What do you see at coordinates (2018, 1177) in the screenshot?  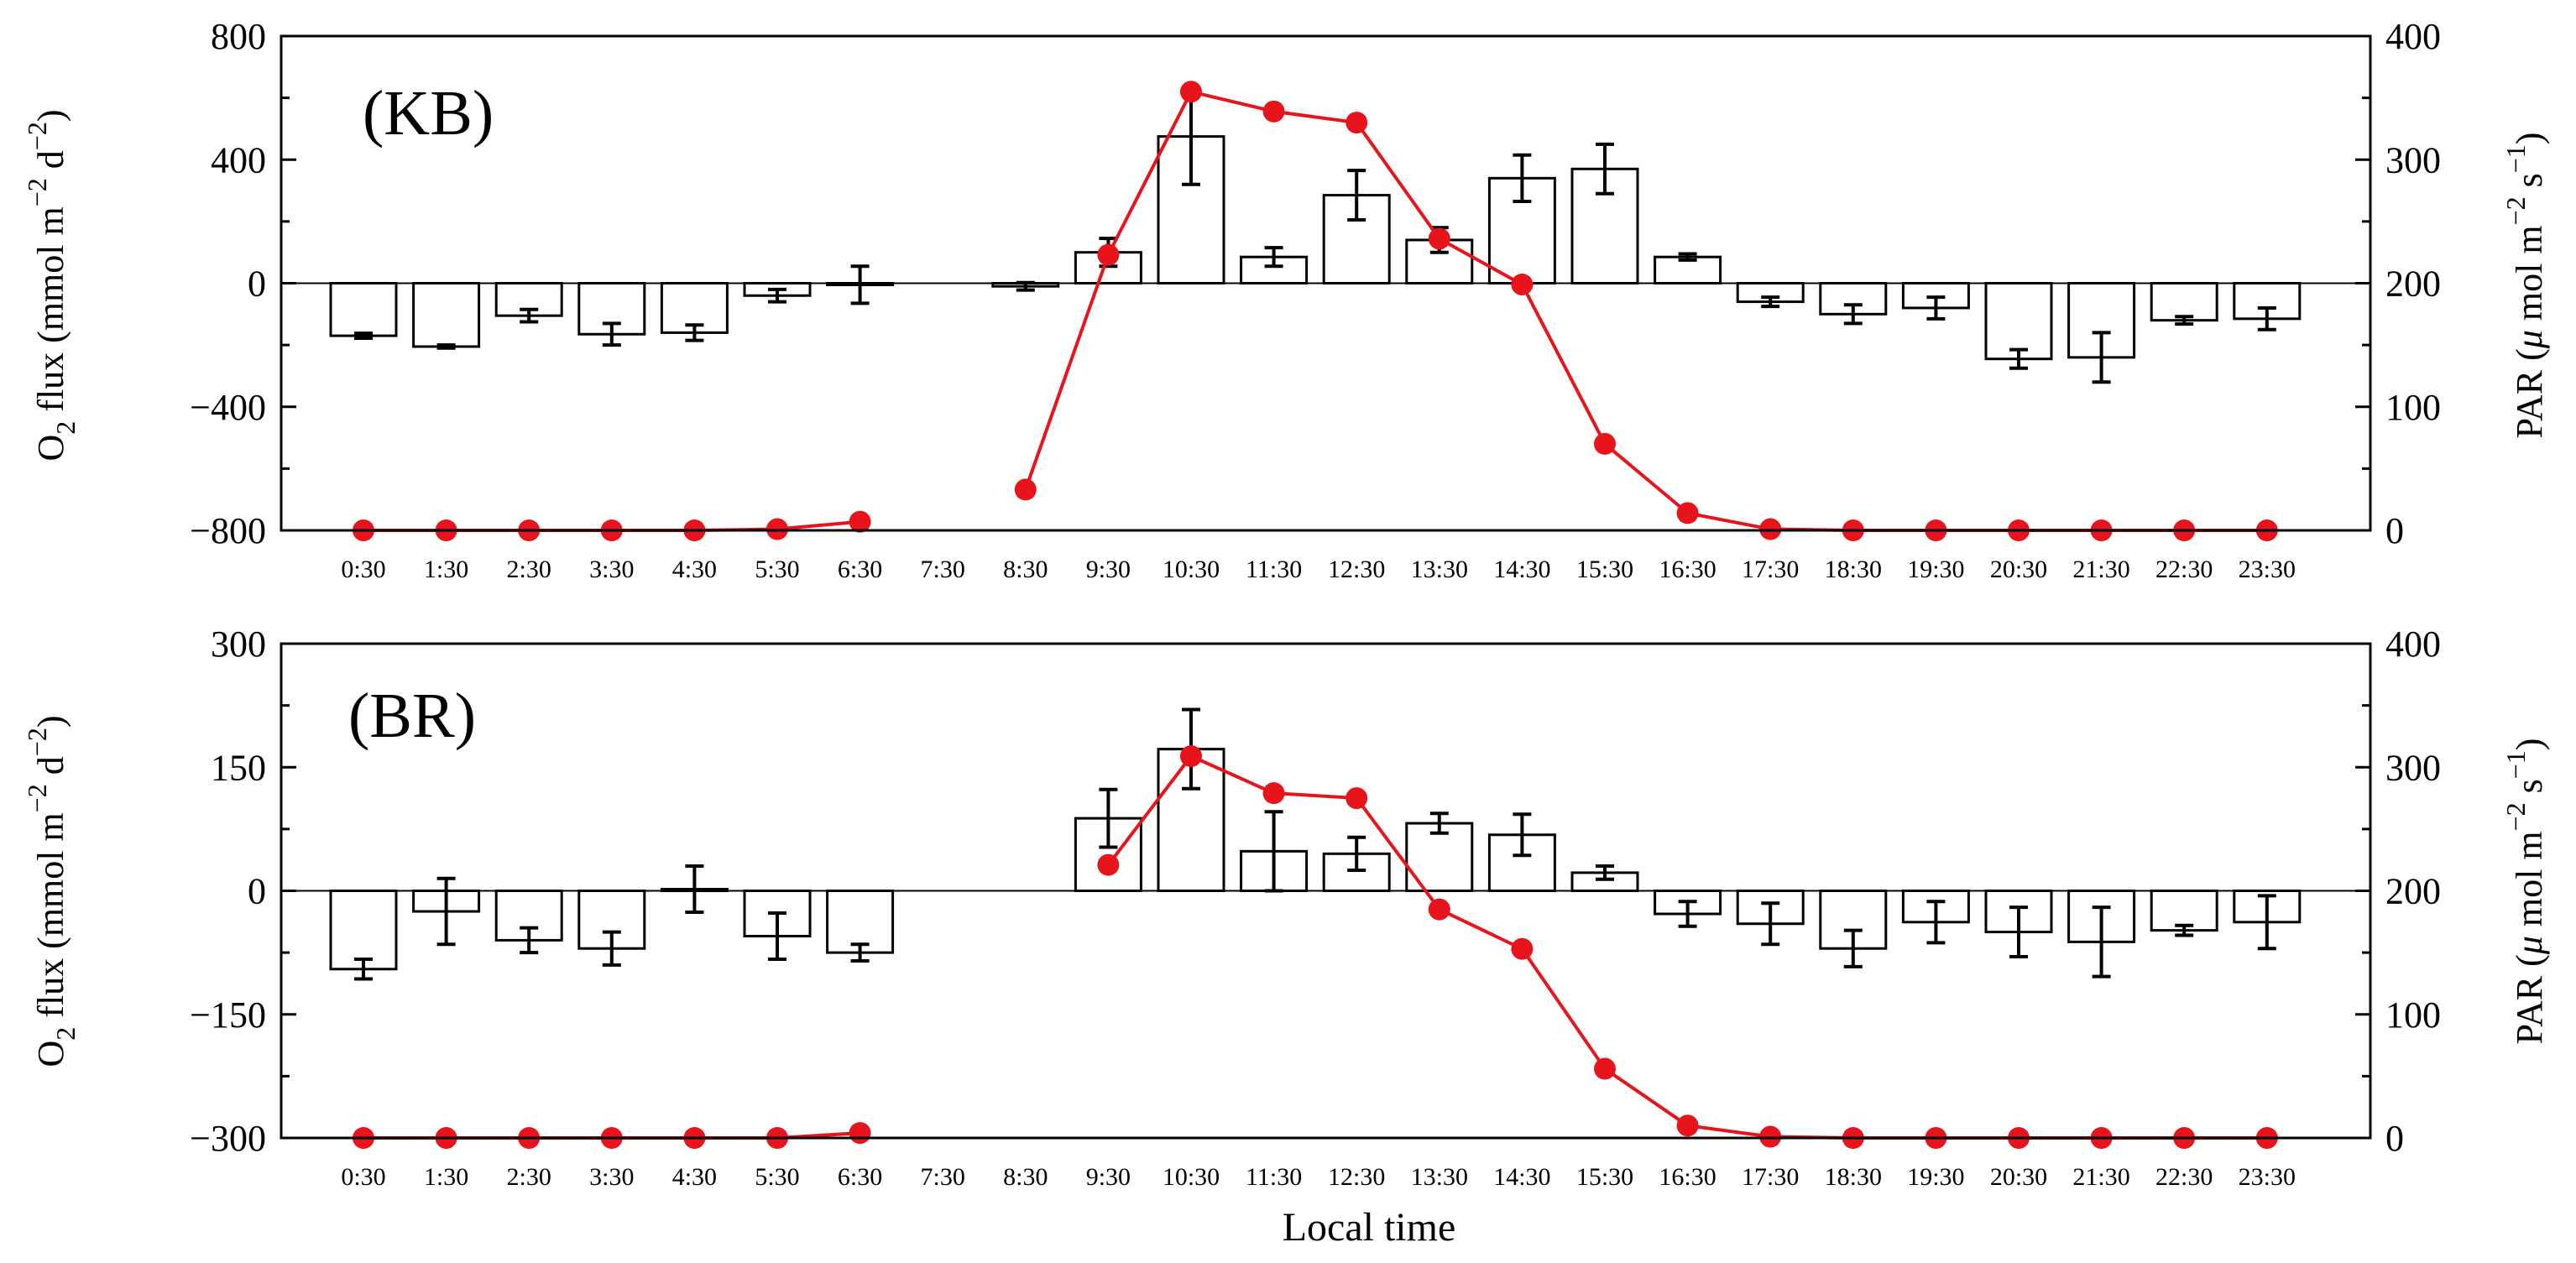 I see `br-x-tick-label-20: 20:30` at bounding box center [2018, 1177].